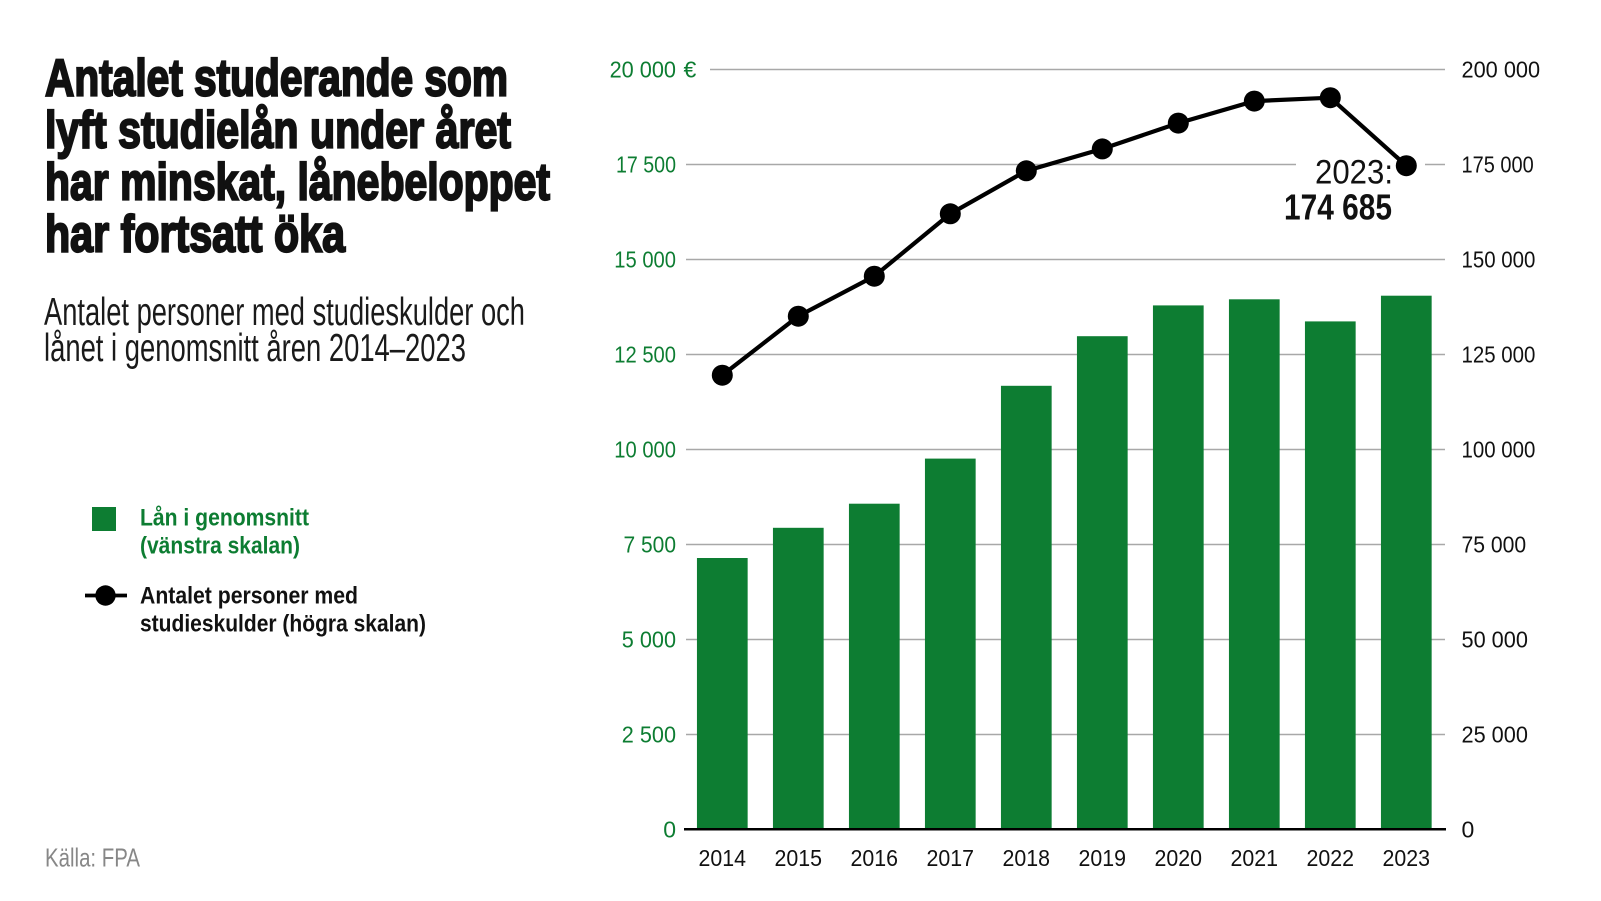  What do you see at coordinates (1499, 450) in the screenshot?
I see `svg-text: 100 000` at bounding box center [1499, 450].